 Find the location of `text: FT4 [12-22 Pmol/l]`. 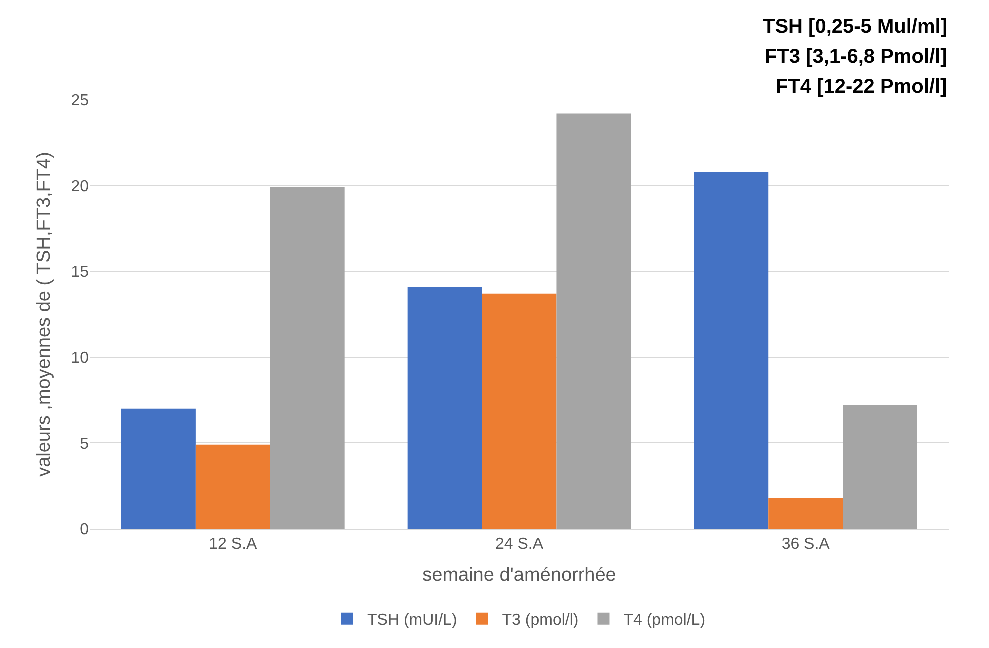

text: FT4 [12-22 Pmol/l] is located at coordinates (862, 87).